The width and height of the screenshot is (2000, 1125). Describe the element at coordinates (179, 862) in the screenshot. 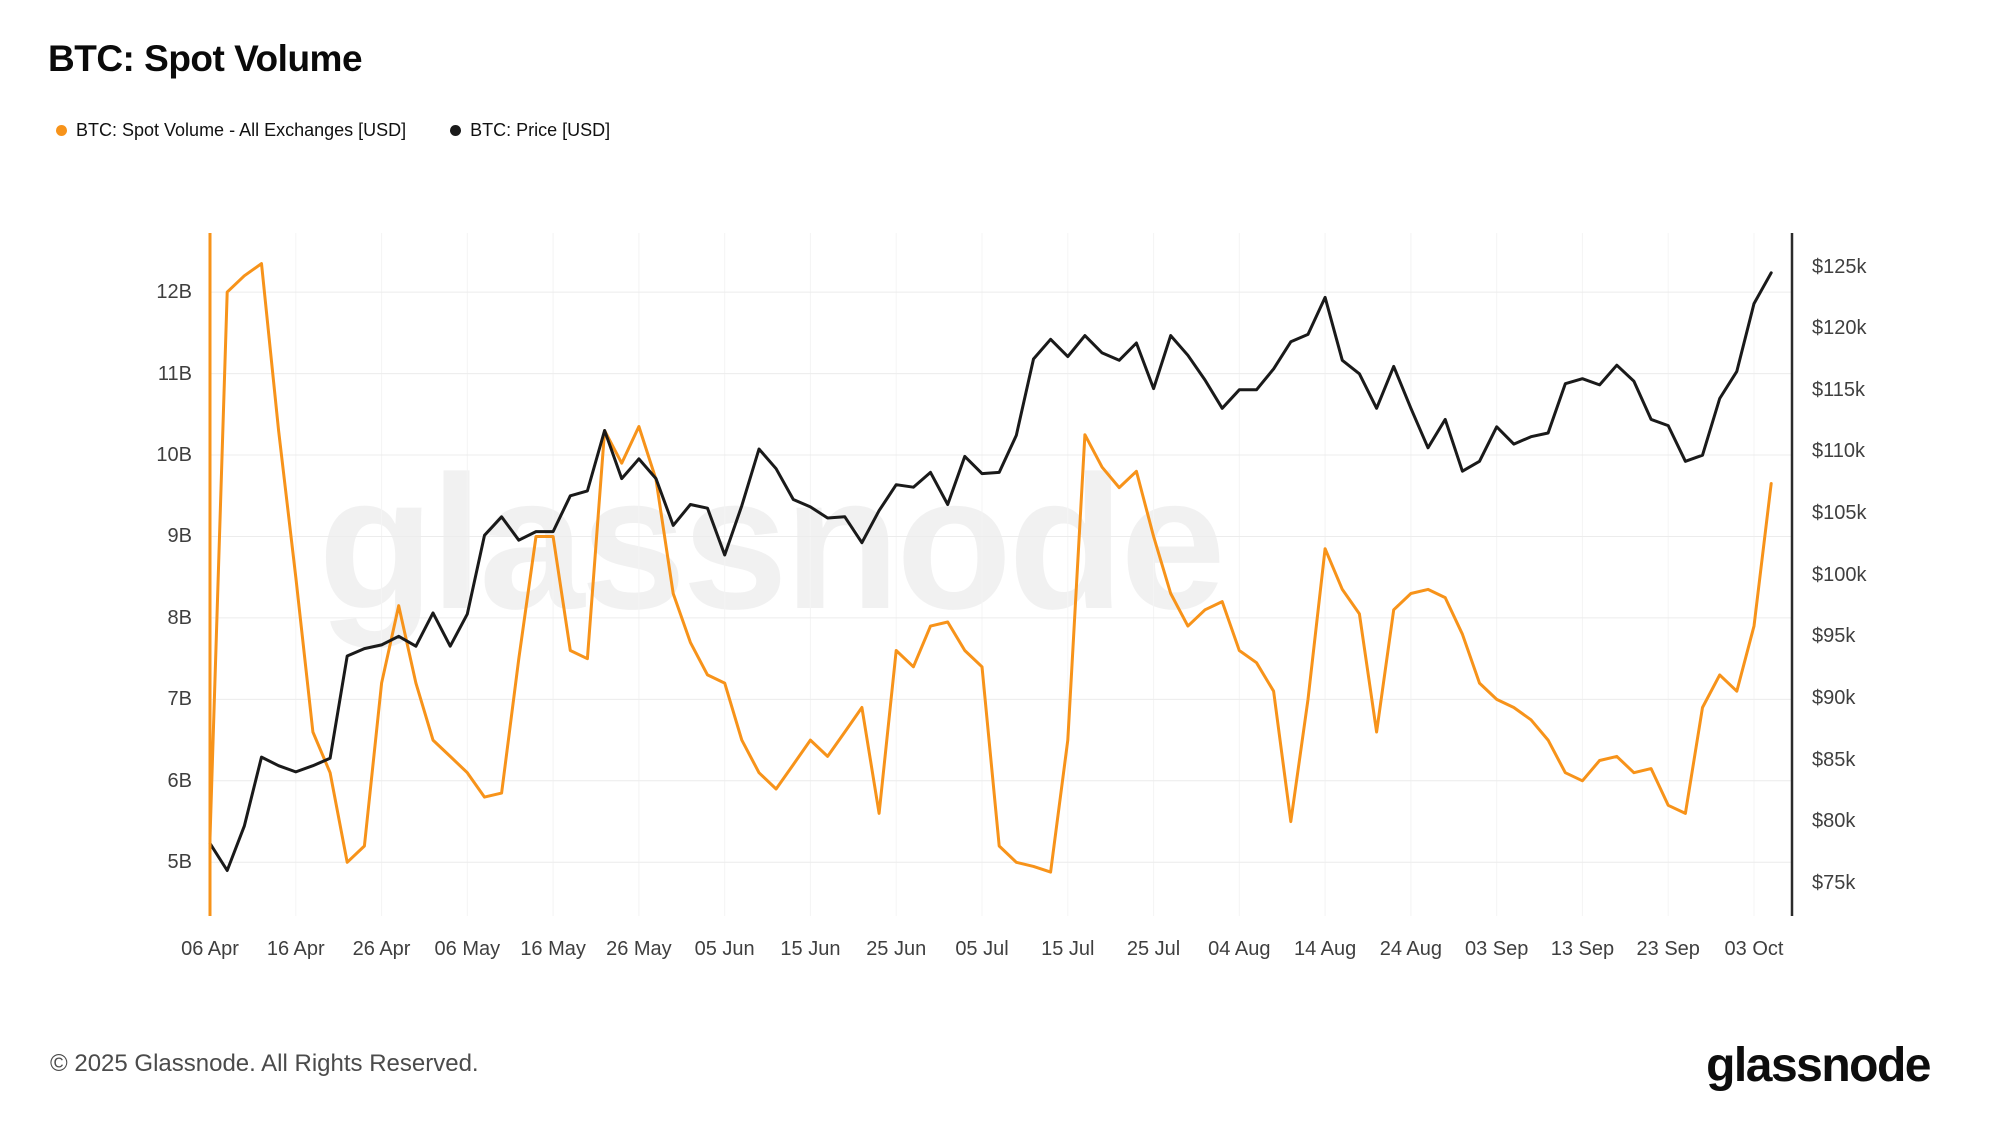

I see `left-axis-tick-label: 5B` at that location.